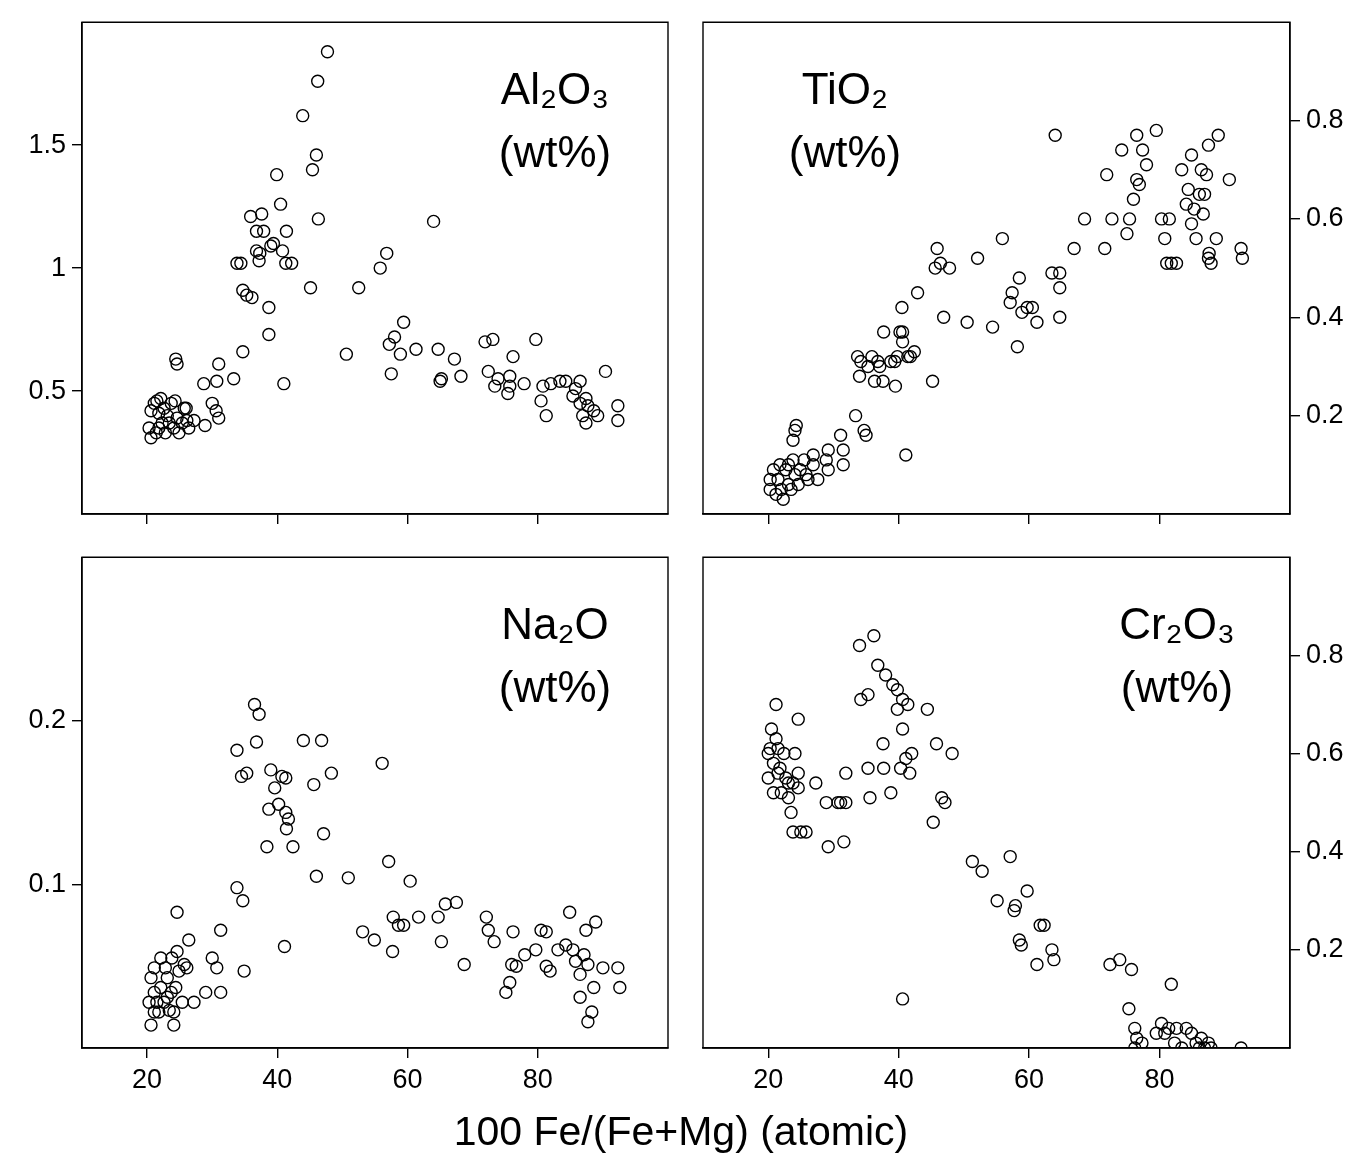 The image size is (1362, 1168). What do you see at coordinates (681, 1131) in the screenshot?
I see `x-axis-title: 100 Fe/(Fe+Mg) (atomic)` at bounding box center [681, 1131].